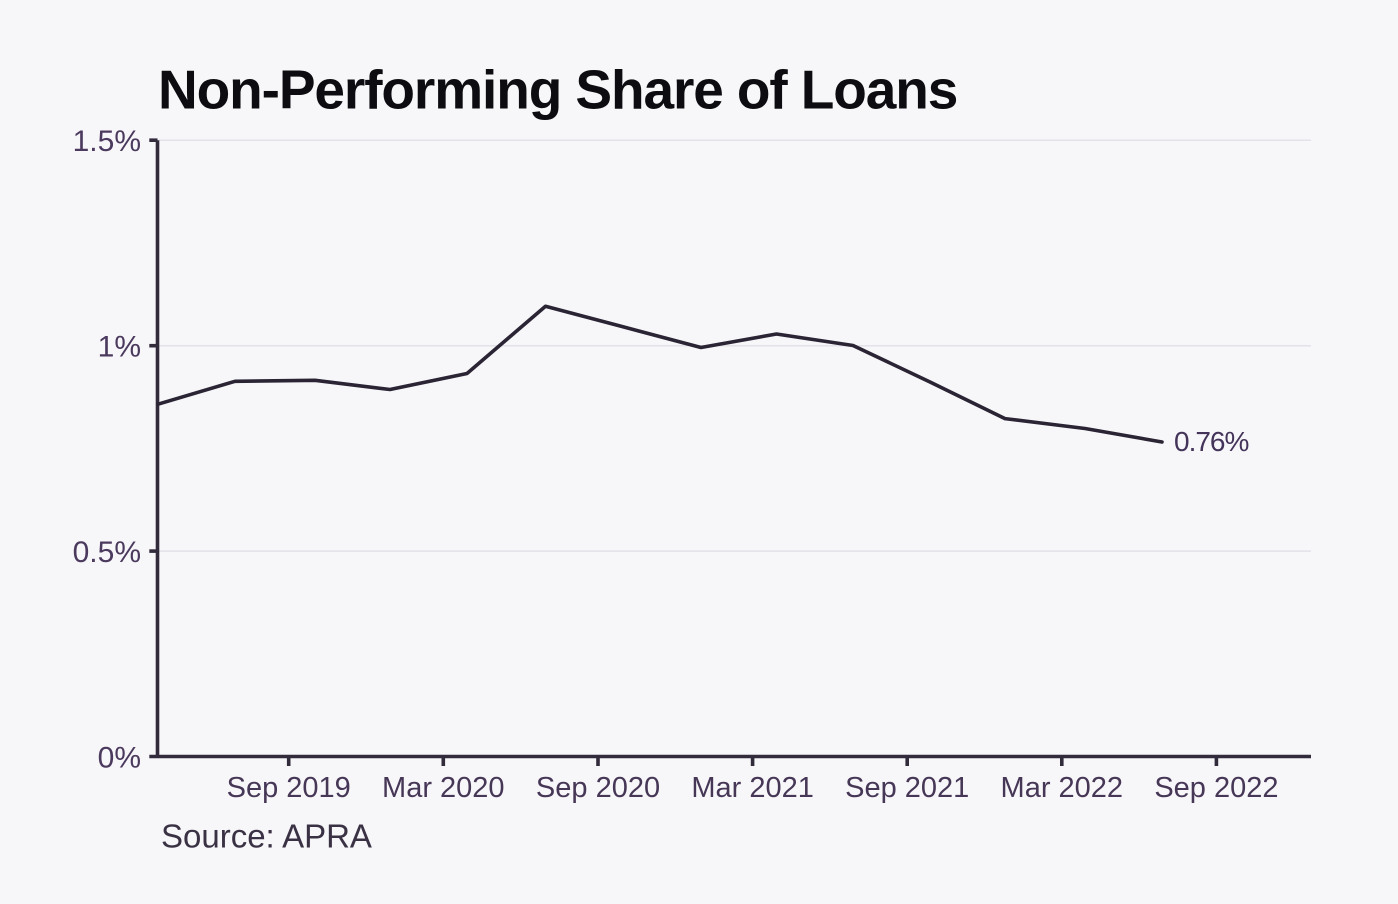 Image resolution: width=1398 pixels, height=904 pixels. I want to click on svg-text: 0.5%, so click(107, 552).